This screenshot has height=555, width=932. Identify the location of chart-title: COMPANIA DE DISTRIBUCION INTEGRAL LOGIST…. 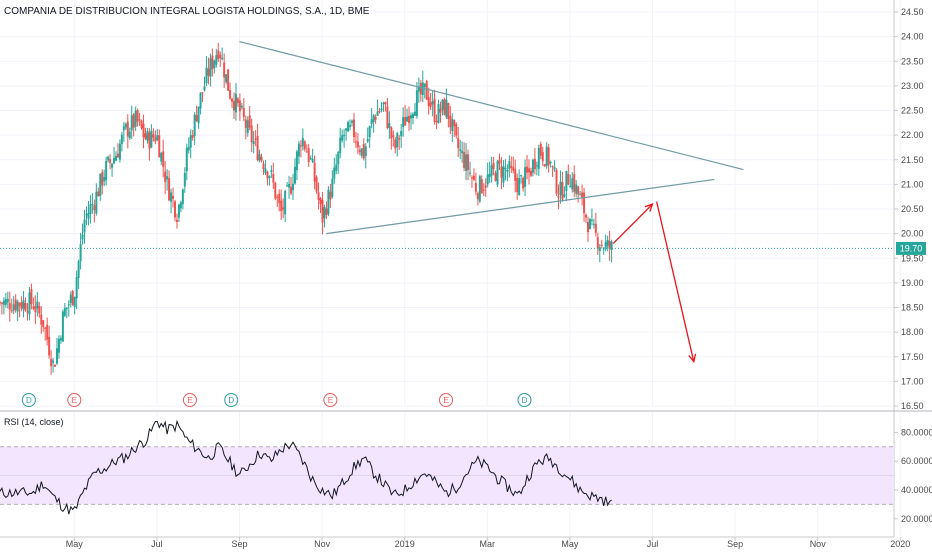
(187, 11).